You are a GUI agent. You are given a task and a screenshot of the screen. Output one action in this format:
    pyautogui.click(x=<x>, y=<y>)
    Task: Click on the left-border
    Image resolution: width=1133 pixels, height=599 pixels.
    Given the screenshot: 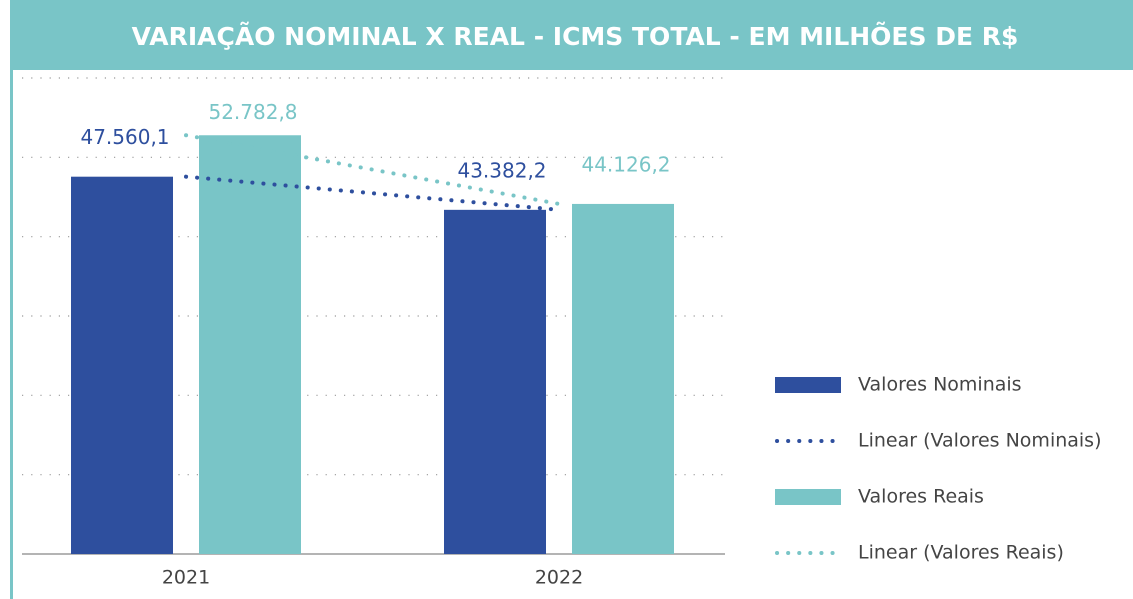 What is the action you would take?
    pyautogui.click(x=11, y=334)
    